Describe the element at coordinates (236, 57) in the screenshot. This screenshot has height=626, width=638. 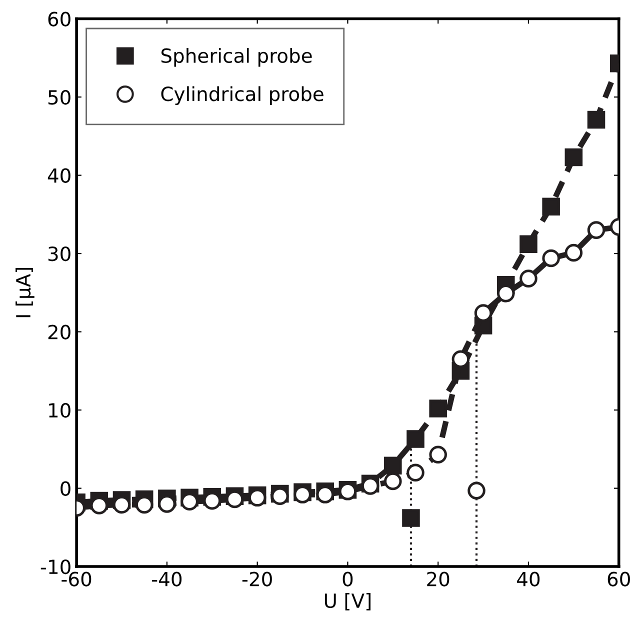
I see `legend-label: Spherical probe` at that location.